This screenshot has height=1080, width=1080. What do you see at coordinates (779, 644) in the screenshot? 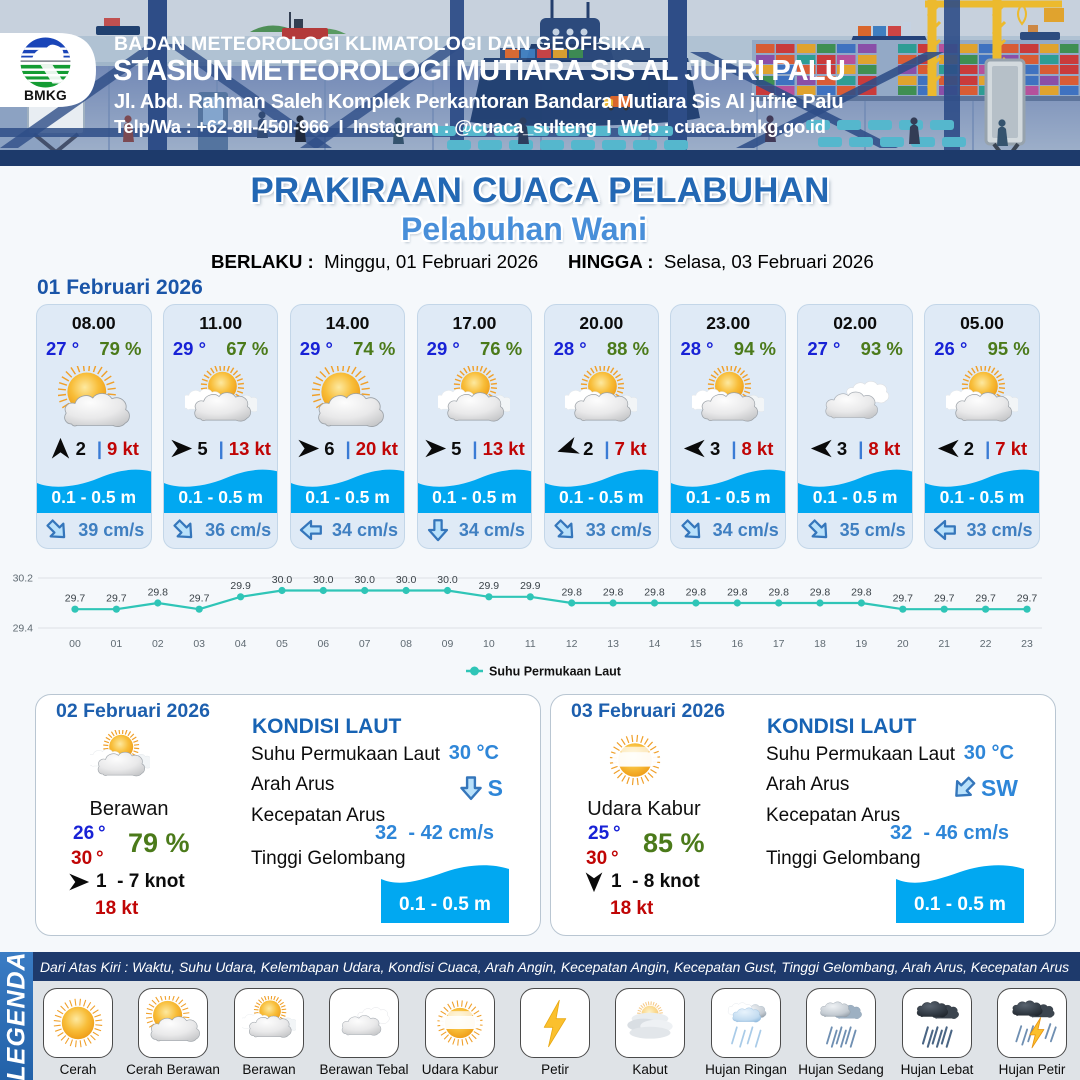
I see `svg-text: 17` at bounding box center [779, 644].